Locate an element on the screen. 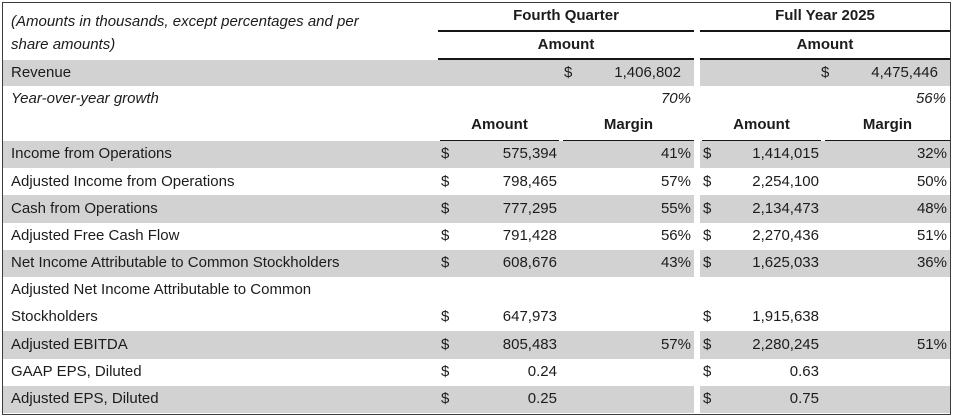 The width and height of the screenshot is (954, 417). q4-values: $ 608,676 43% is located at coordinates (566, 263).